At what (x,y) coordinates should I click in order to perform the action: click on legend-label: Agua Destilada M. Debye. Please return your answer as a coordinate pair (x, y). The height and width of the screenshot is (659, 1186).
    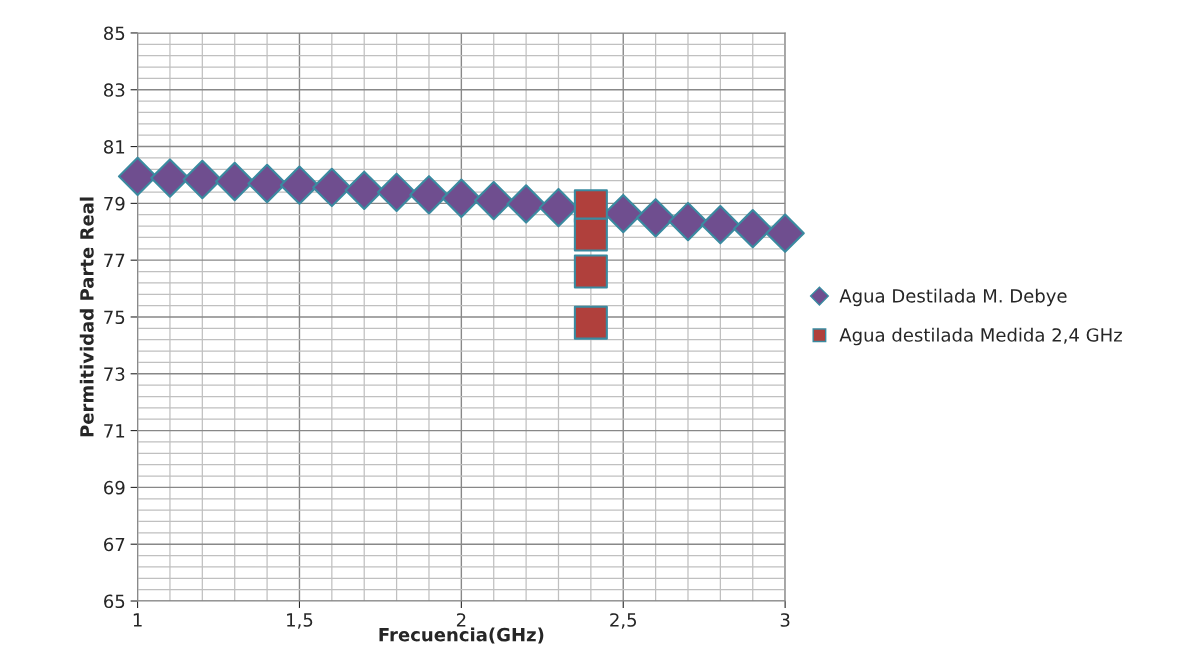
    Looking at the image, I should click on (953, 297).